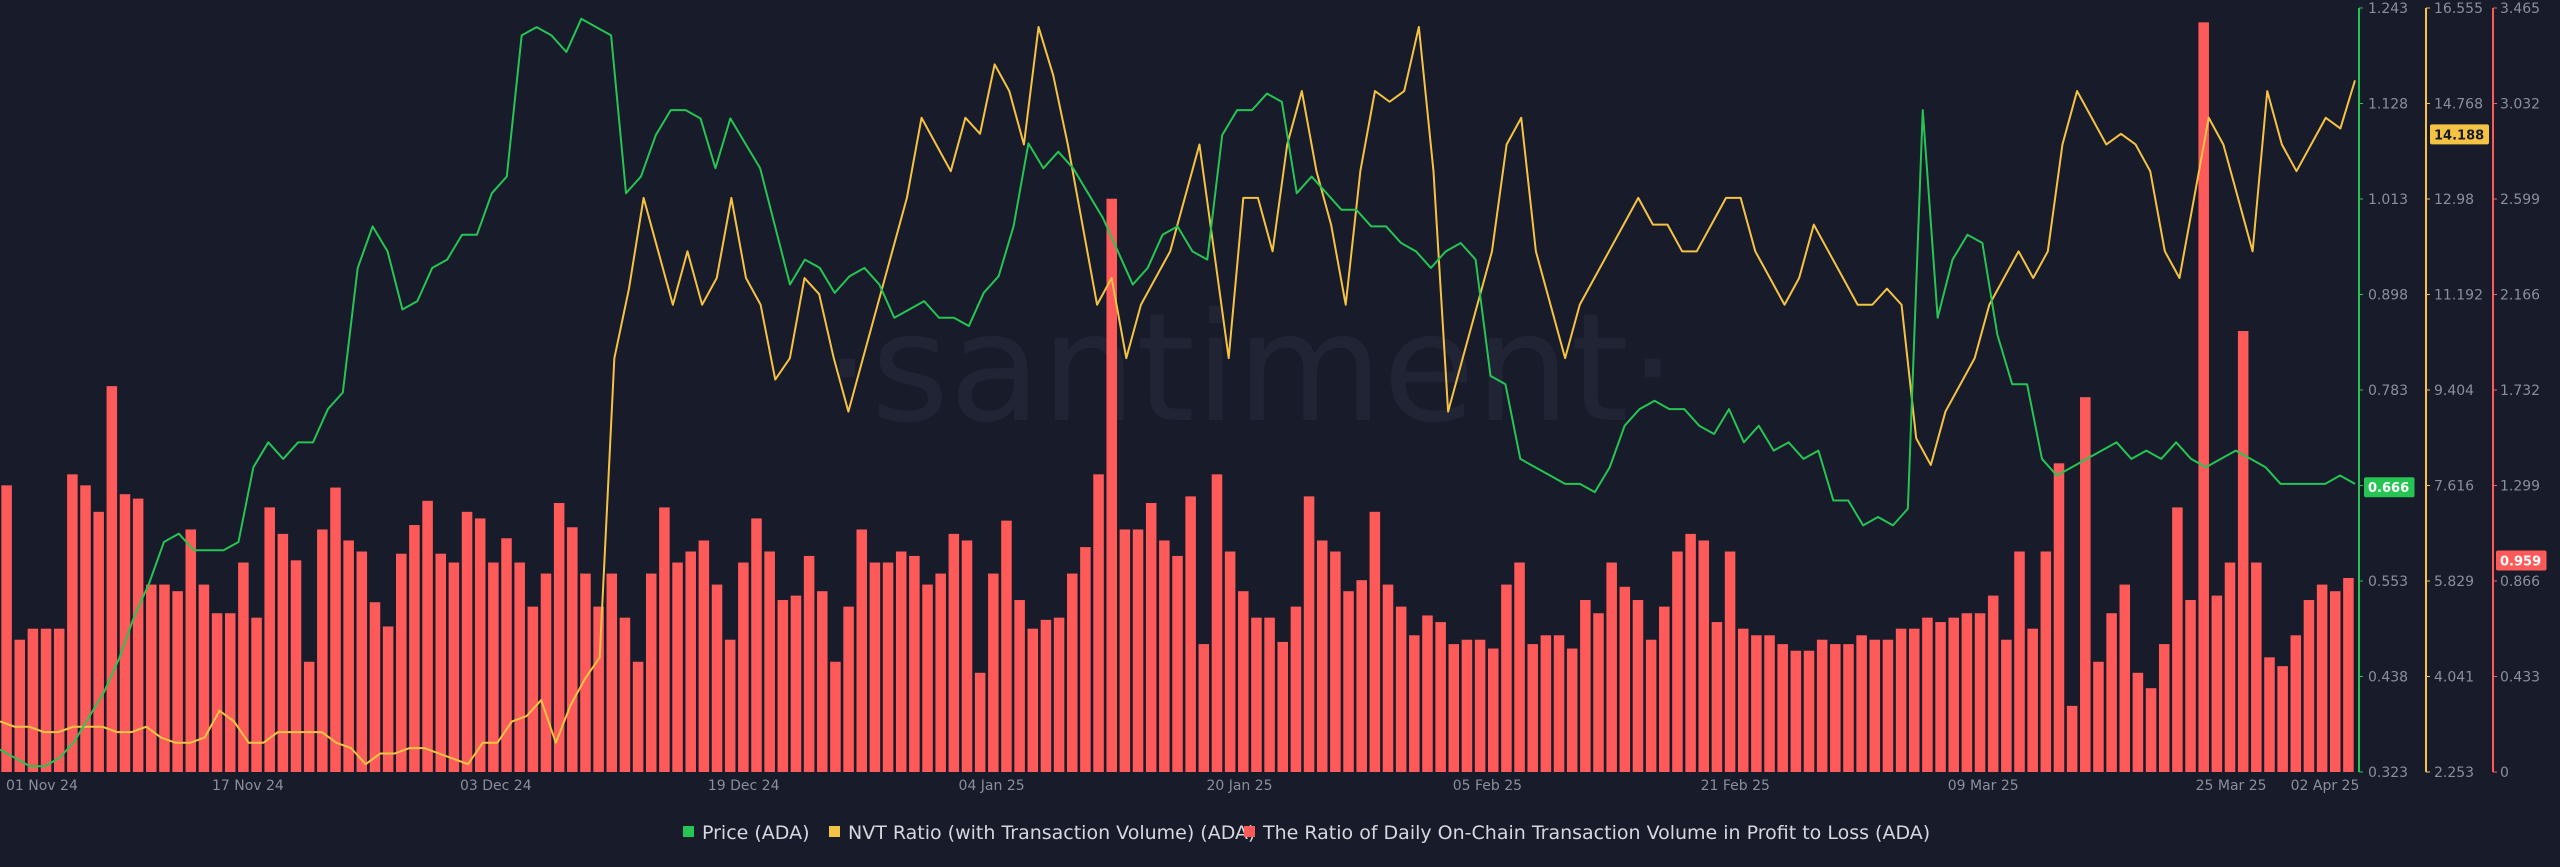 The width and height of the screenshot is (2560, 867). I want to click on legend-item-price: Price (ADA), so click(746, 833).